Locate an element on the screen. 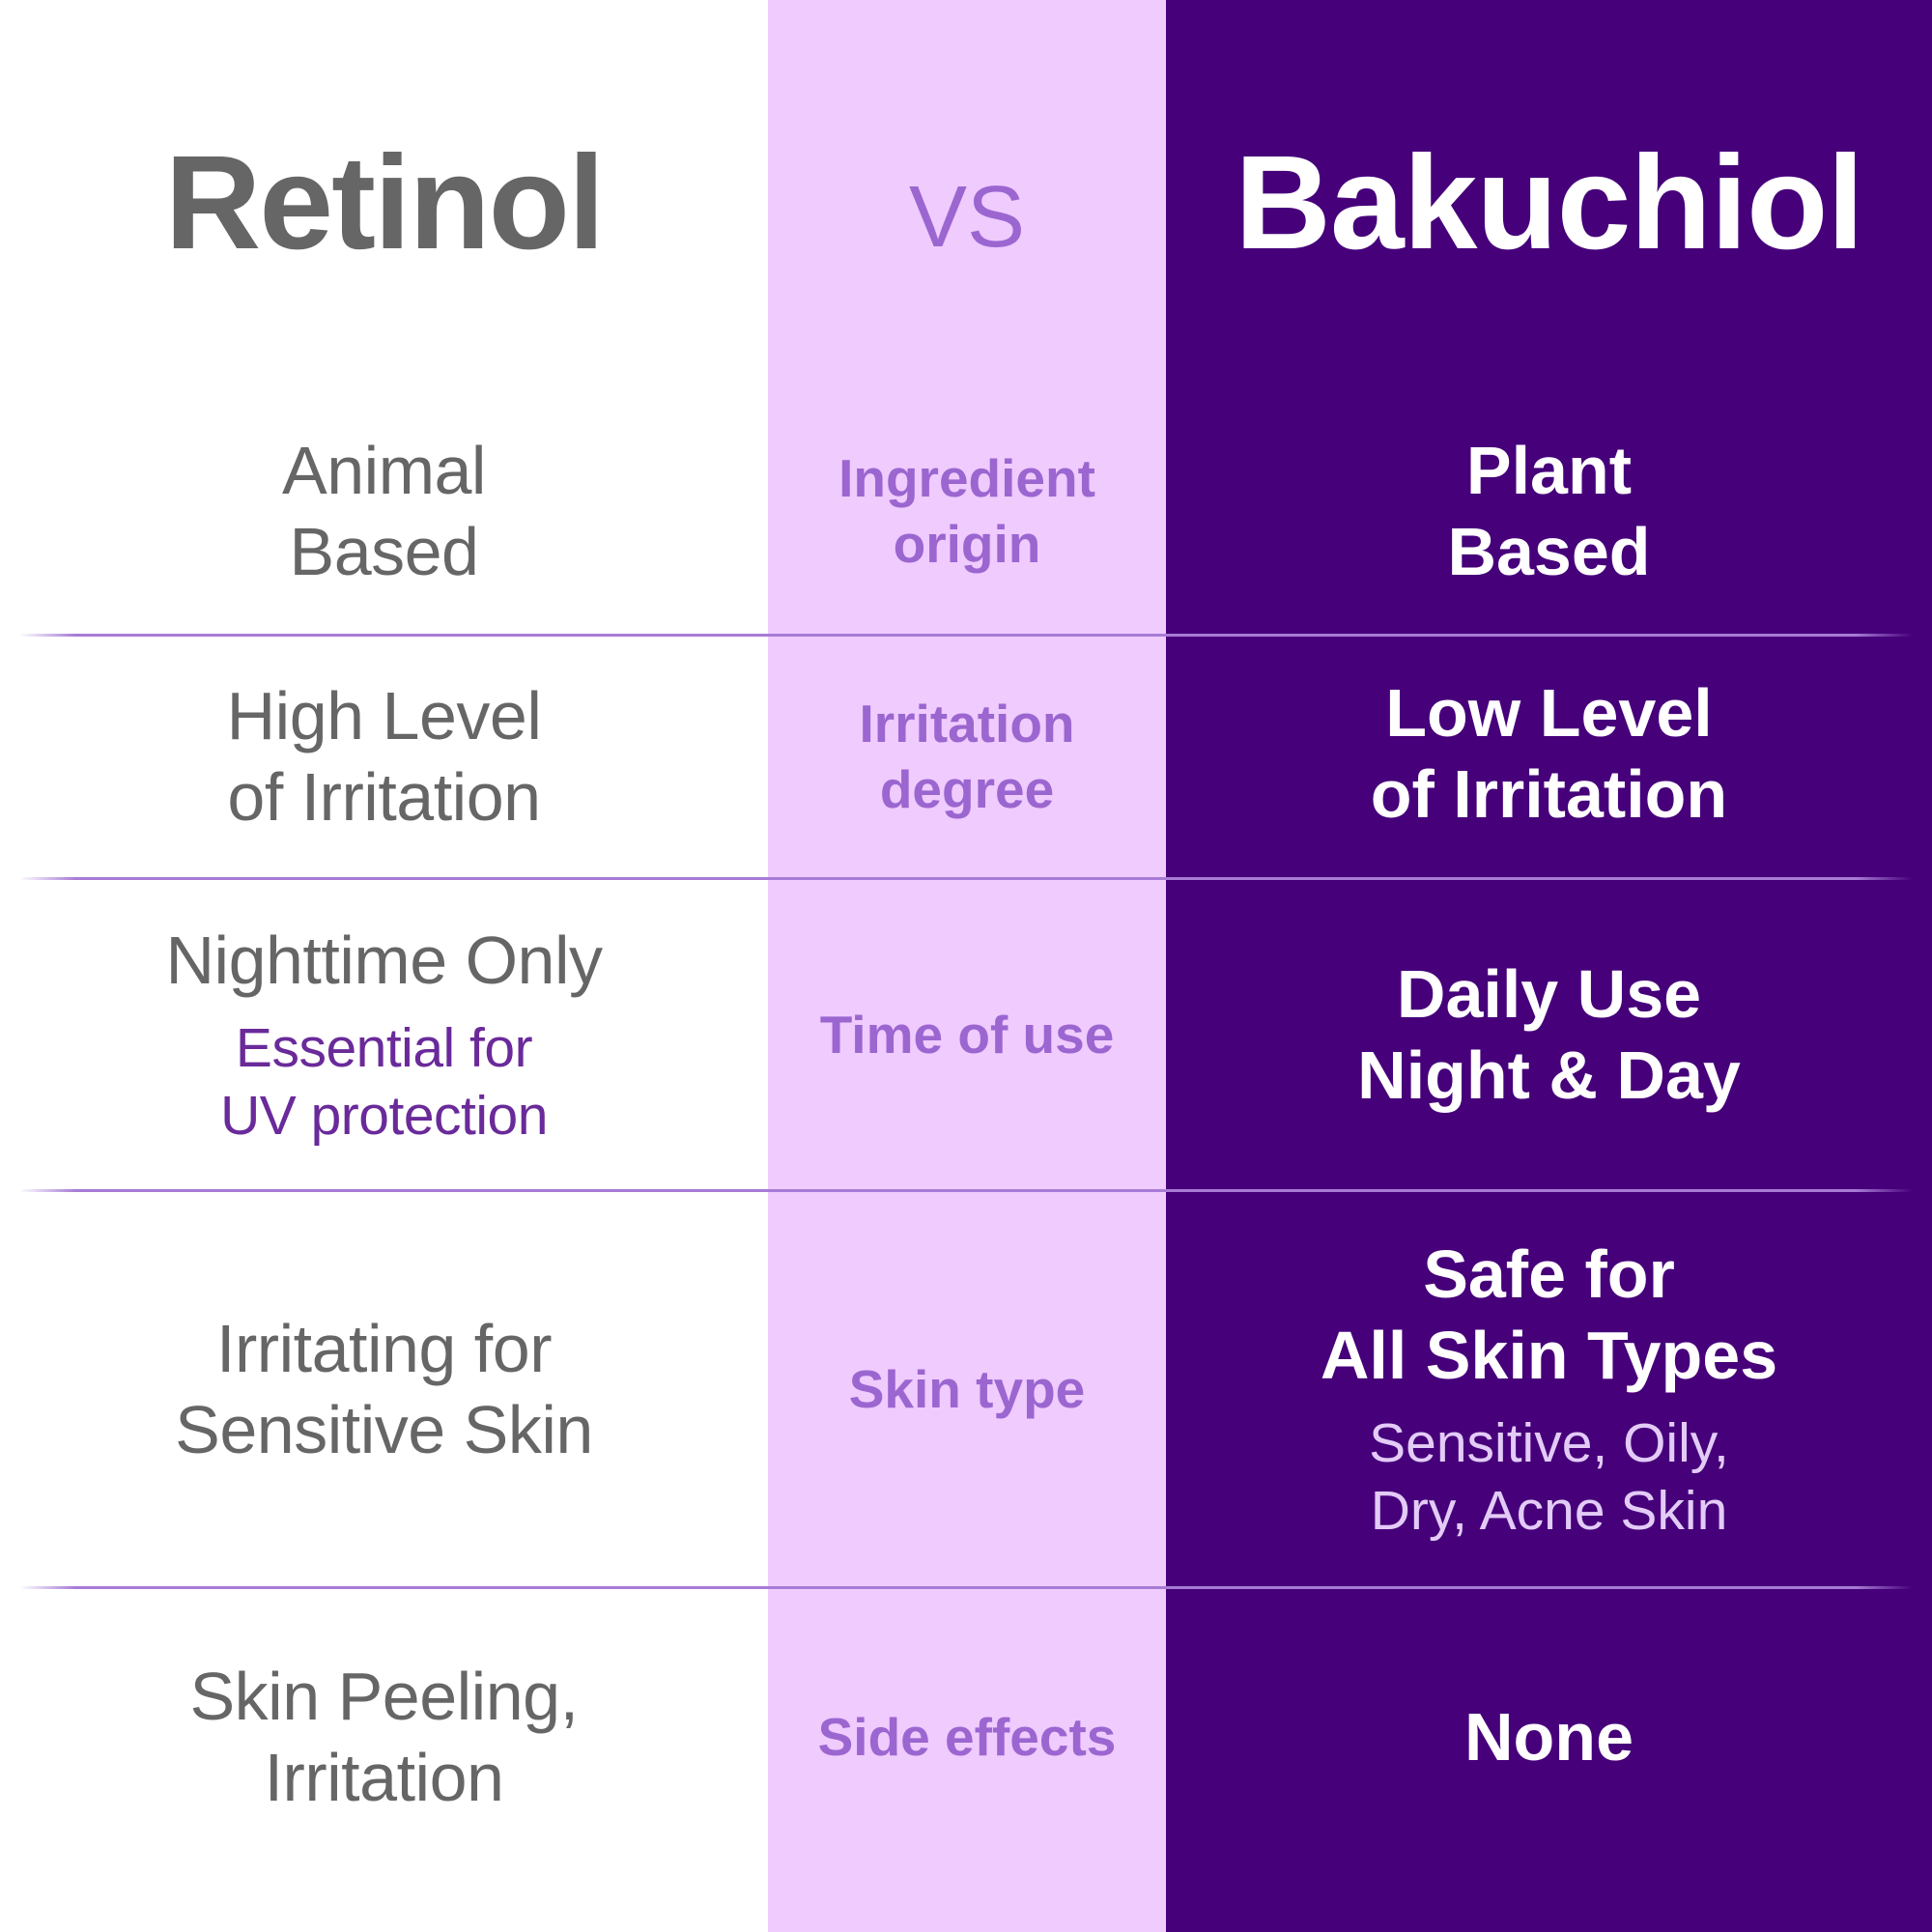  text-line: Dry, Acne Skin is located at coordinates (1549, 1510).